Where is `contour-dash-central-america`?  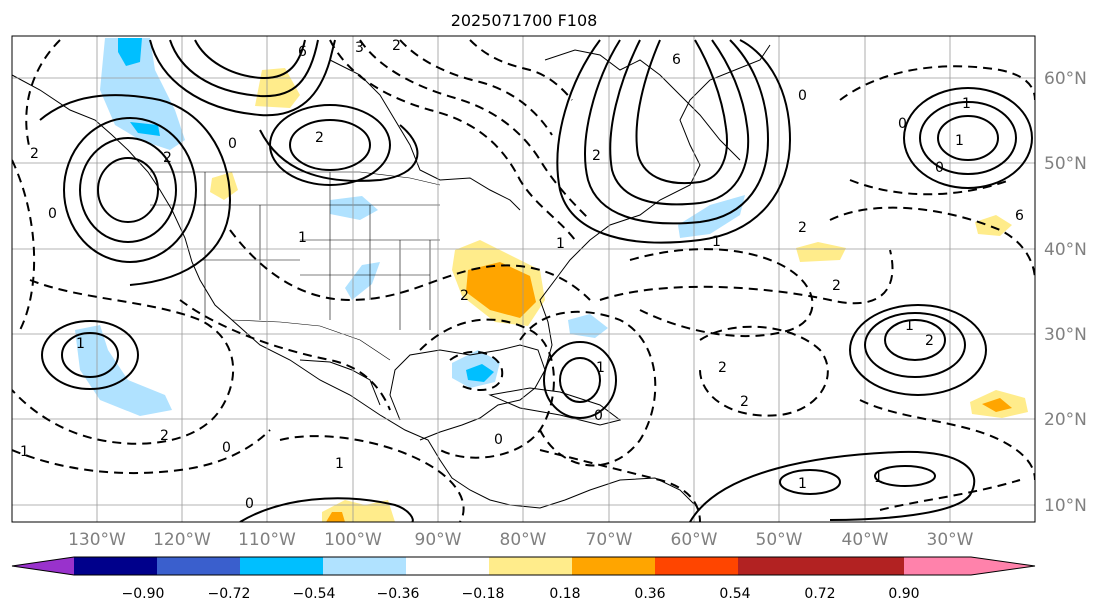 contour-dash-central-america is located at coordinates (372, 478).